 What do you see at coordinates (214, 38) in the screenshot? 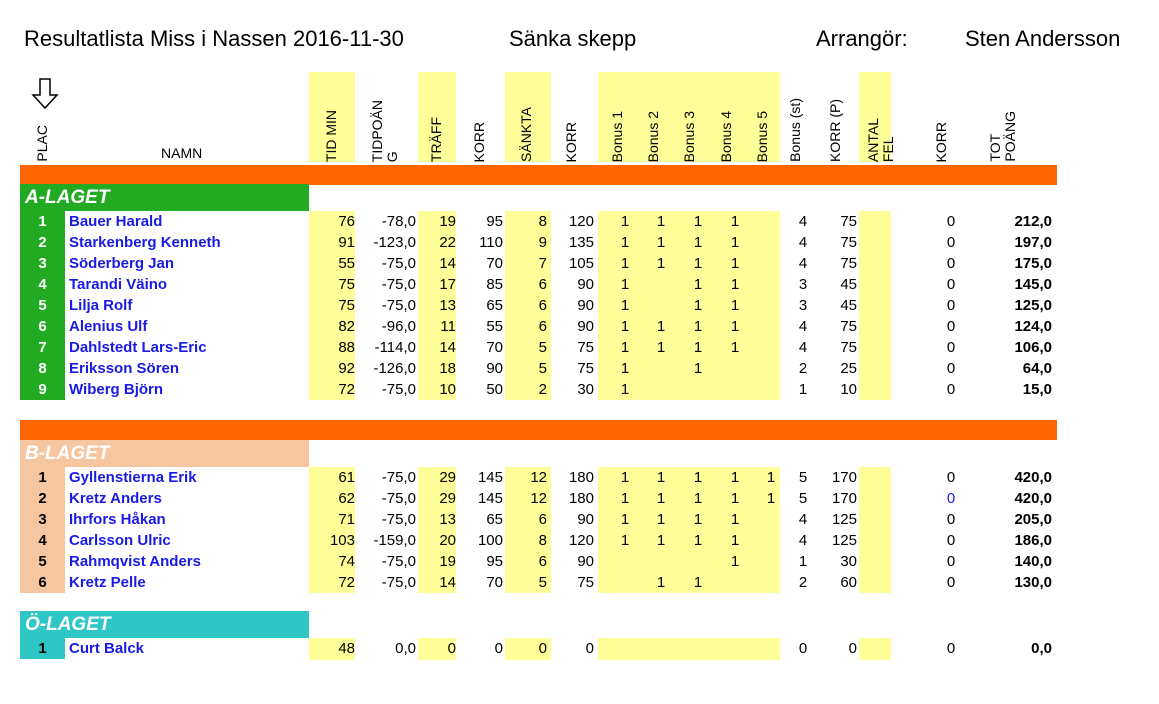
I see `page-title: Resultatlista Miss i Nassen 2016-11-30` at bounding box center [214, 38].